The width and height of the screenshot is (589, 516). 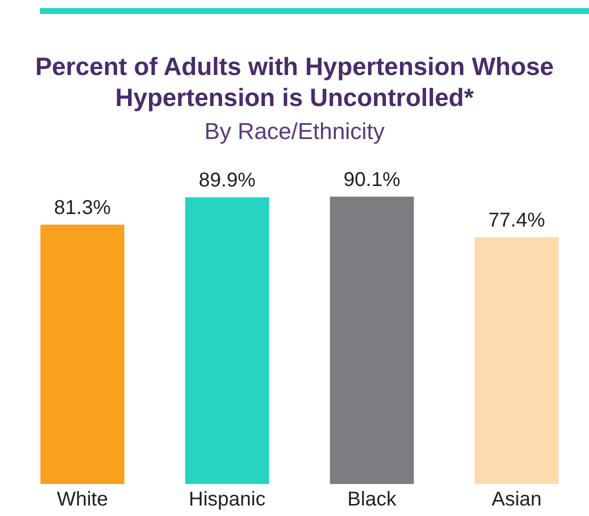 What do you see at coordinates (517, 221) in the screenshot?
I see `data-label: 77.4%` at bounding box center [517, 221].